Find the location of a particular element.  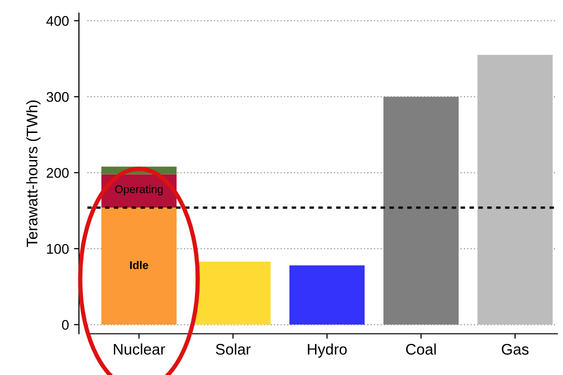

x-tick-label: Coal is located at coordinates (421, 349).